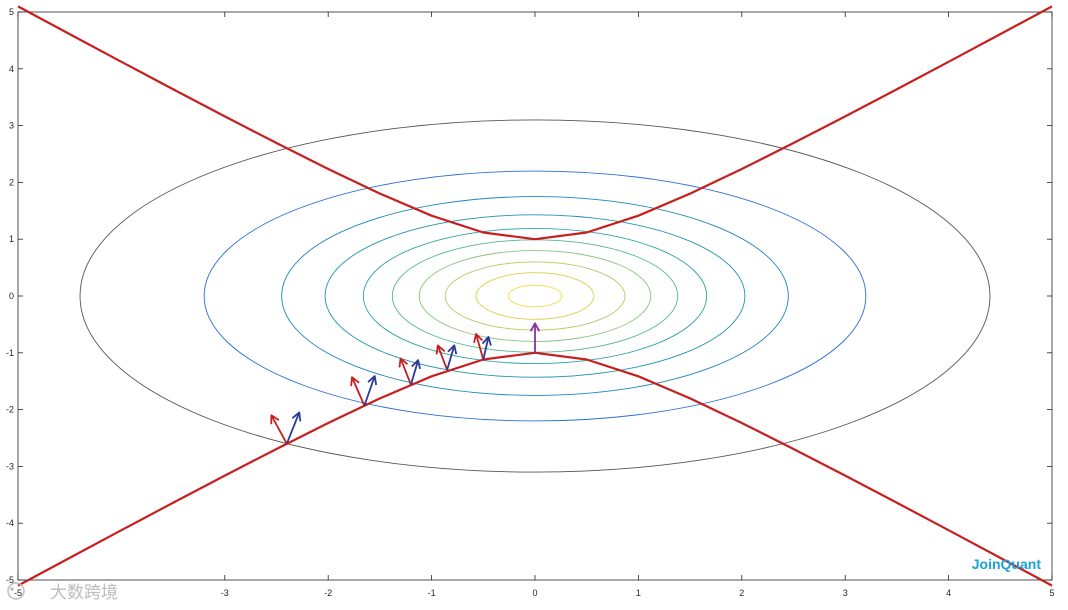  I want to click on x-tick-label: 3, so click(845, 593).